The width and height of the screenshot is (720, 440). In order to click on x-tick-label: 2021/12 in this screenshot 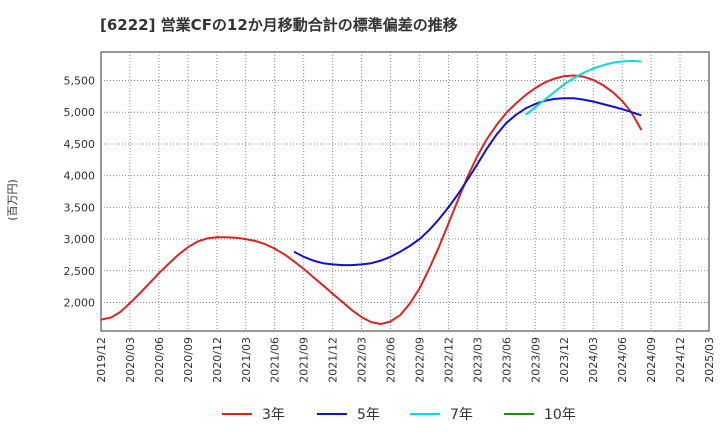, I will do `click(333, 360)`.